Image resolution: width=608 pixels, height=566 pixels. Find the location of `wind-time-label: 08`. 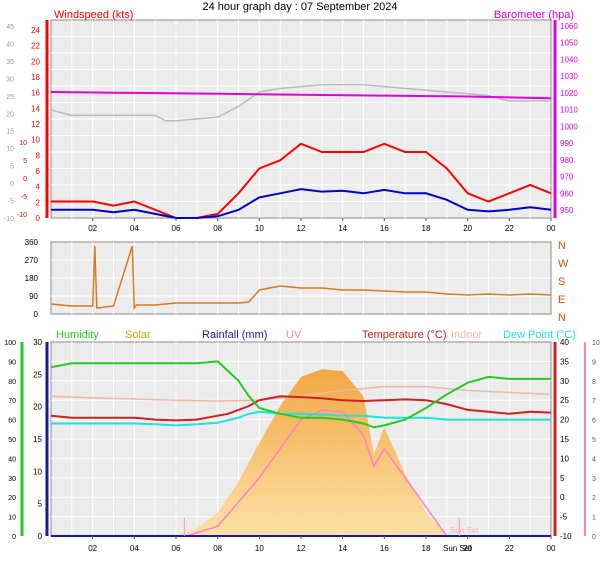

wind-time-label: 08 is located at coordinates (217, 228).